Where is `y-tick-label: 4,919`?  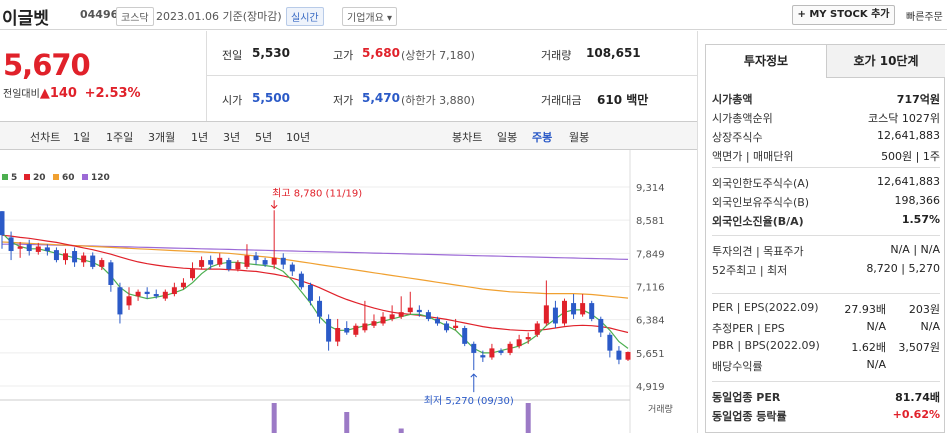 y-tick-label: 4,919 is located at coordinates (650, 387).